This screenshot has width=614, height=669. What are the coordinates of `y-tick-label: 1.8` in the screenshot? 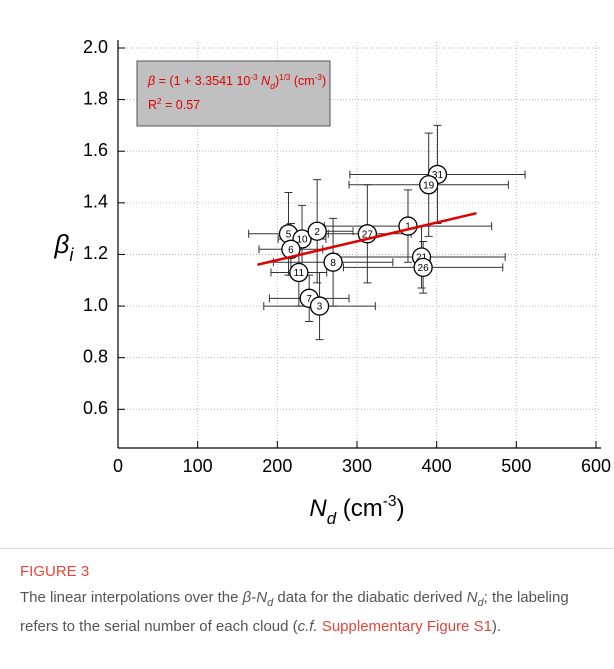 It's located at (95, 98).